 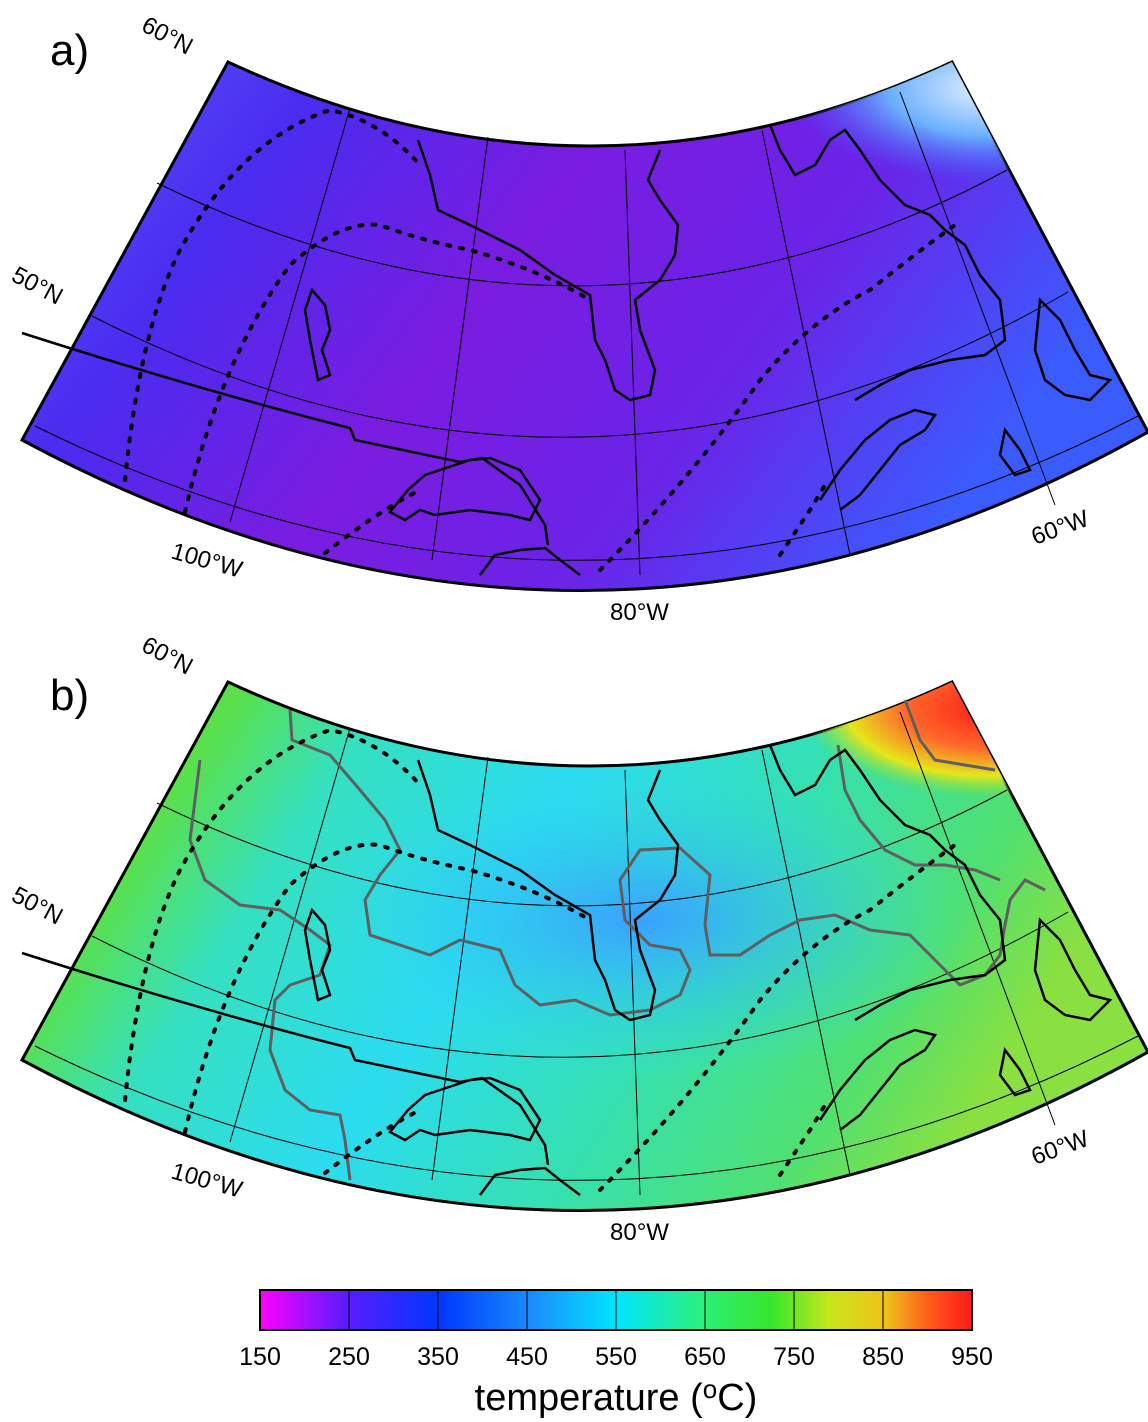 I want to click on colorbar-tick-label: 350, so click(x=438, y=1357).